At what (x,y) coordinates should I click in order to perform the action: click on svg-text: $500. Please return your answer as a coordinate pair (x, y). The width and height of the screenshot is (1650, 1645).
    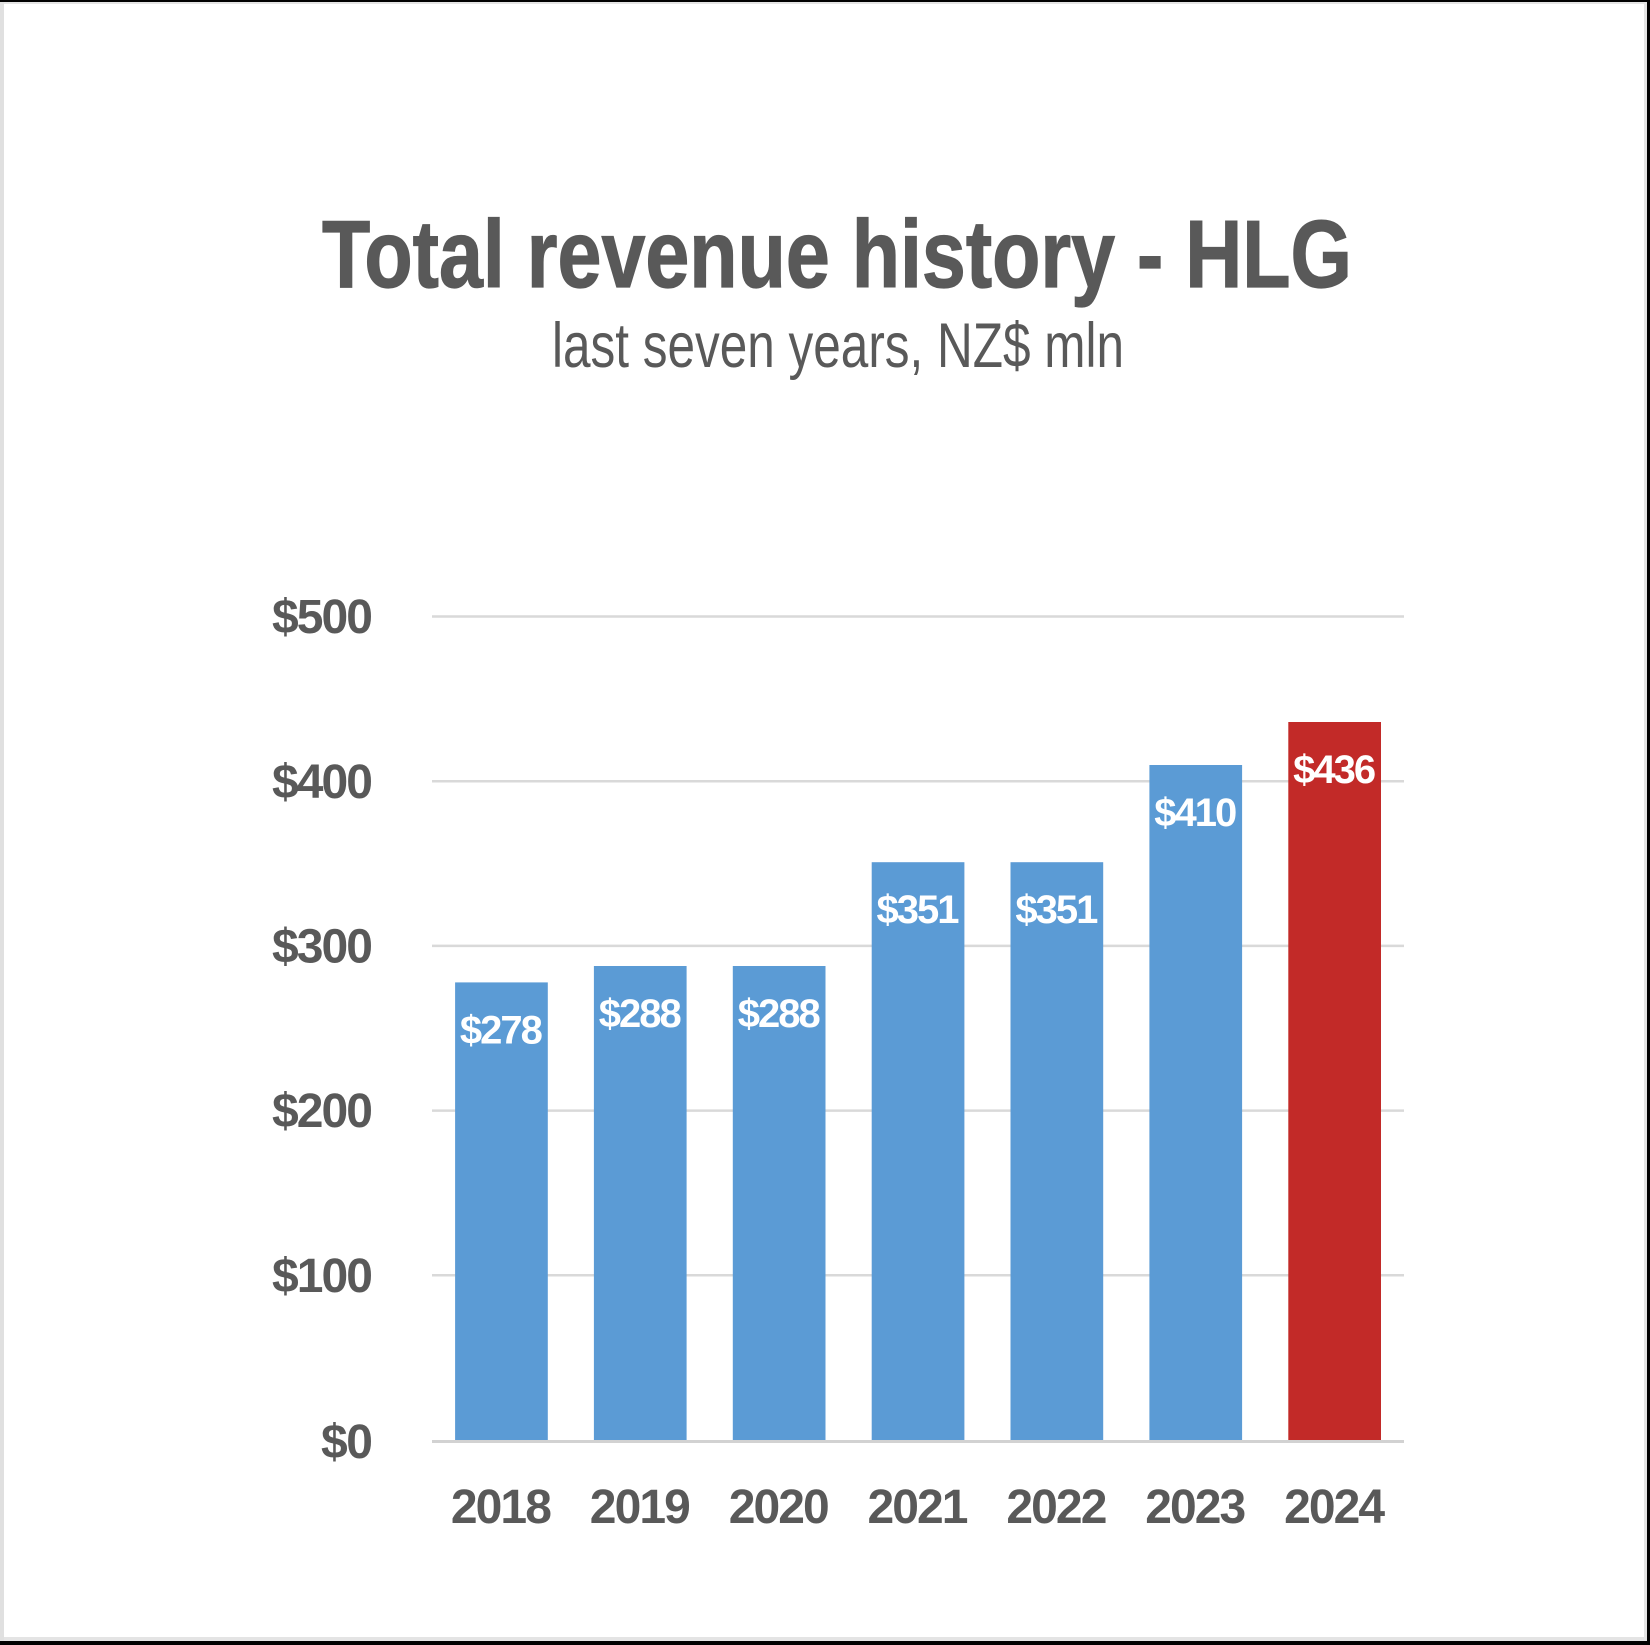
    Looking at the image, I should click on (322, 617).